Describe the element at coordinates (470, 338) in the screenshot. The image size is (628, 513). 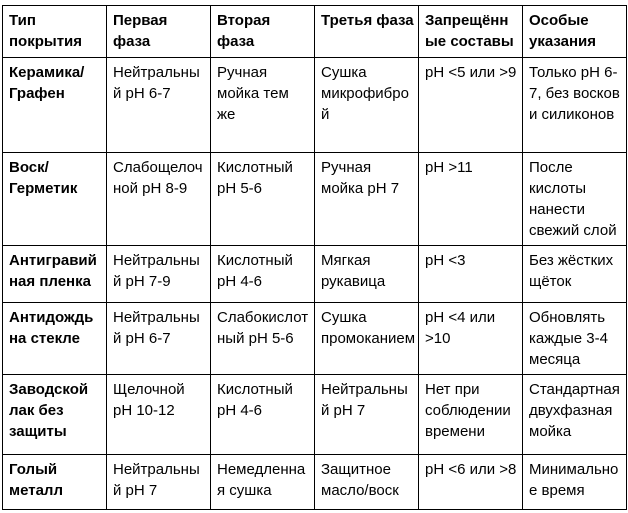
I see `table-cell: pH <4 или >10` at that location.